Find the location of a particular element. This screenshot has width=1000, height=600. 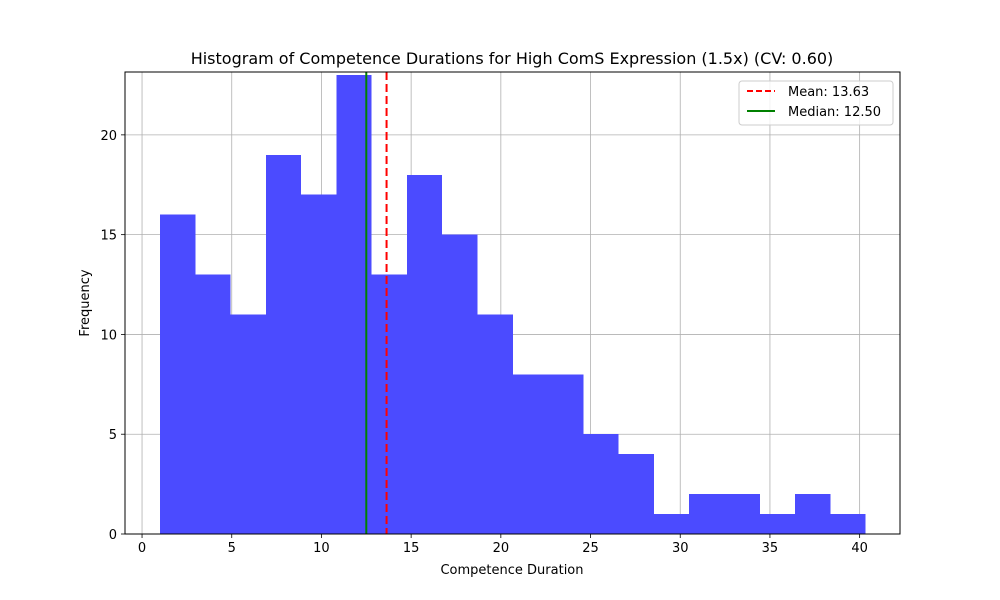

y-tick-label: 10 is located at coordinates (108, 335).